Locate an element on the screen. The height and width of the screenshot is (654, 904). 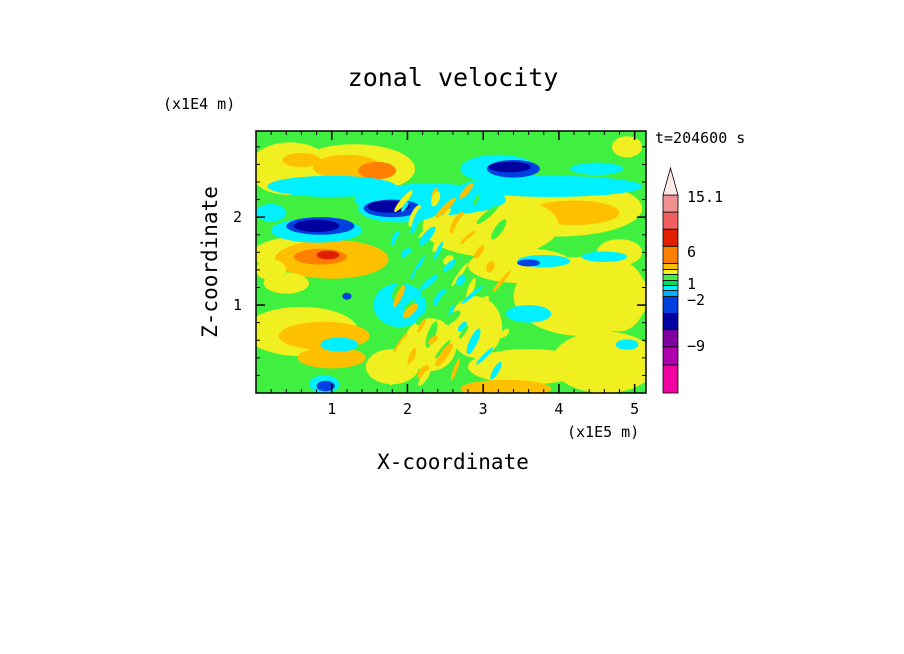
x-tick-label: 1 is located at coordinates (331, 409).